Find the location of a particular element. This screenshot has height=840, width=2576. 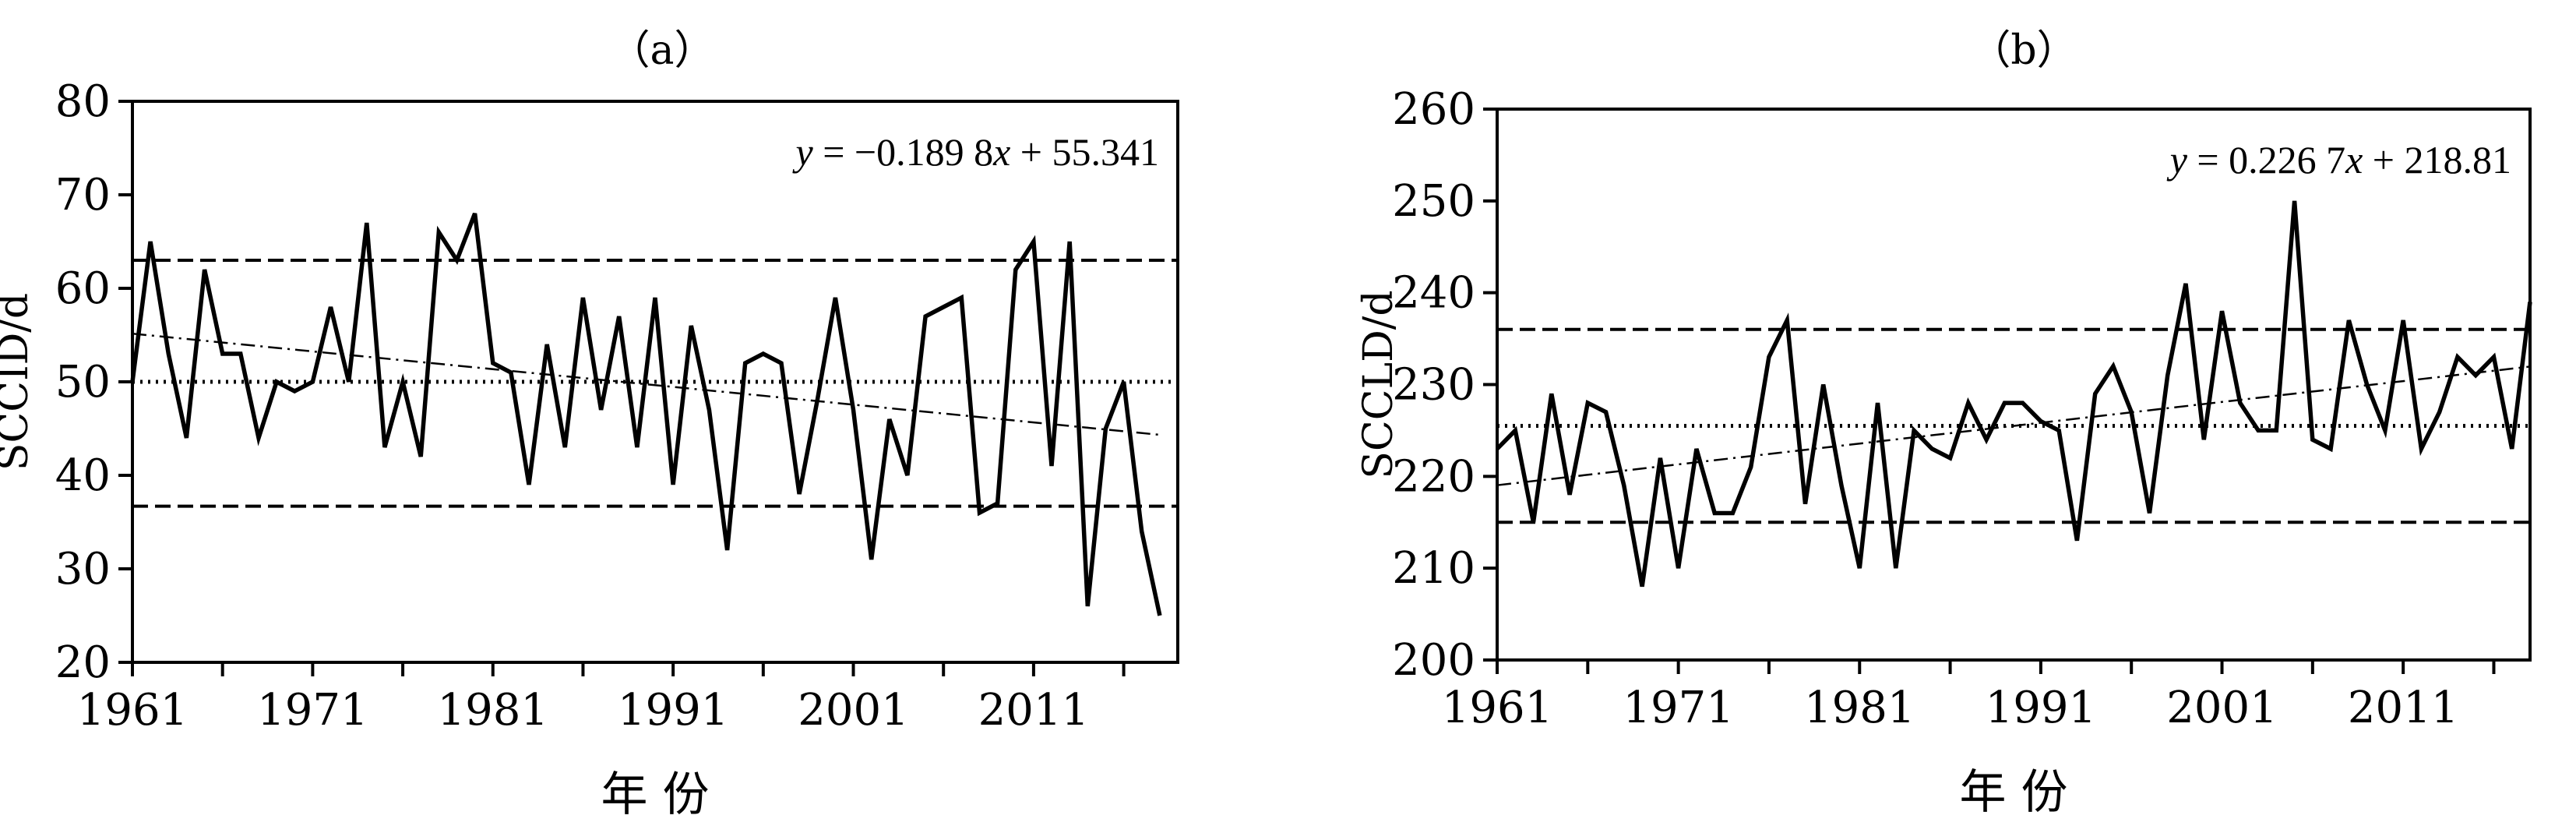

y-tick-label: 250 is located at coordinates (1433, 202).